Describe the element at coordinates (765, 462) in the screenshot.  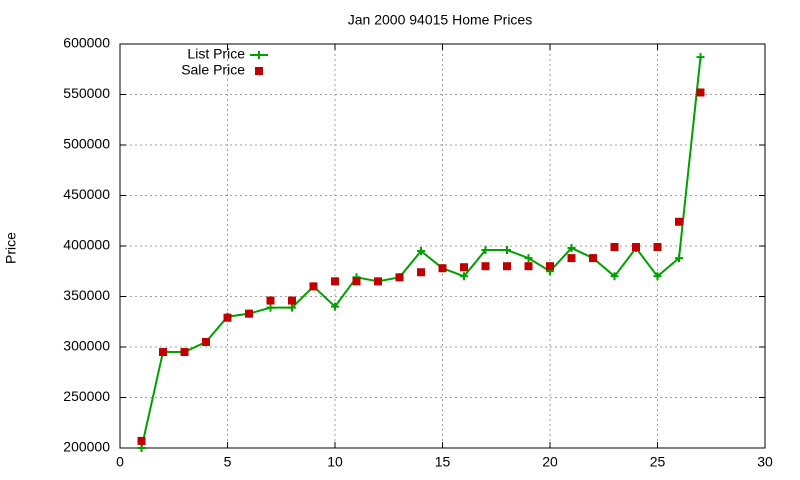
I see `x-tick-label: 30` at that location.